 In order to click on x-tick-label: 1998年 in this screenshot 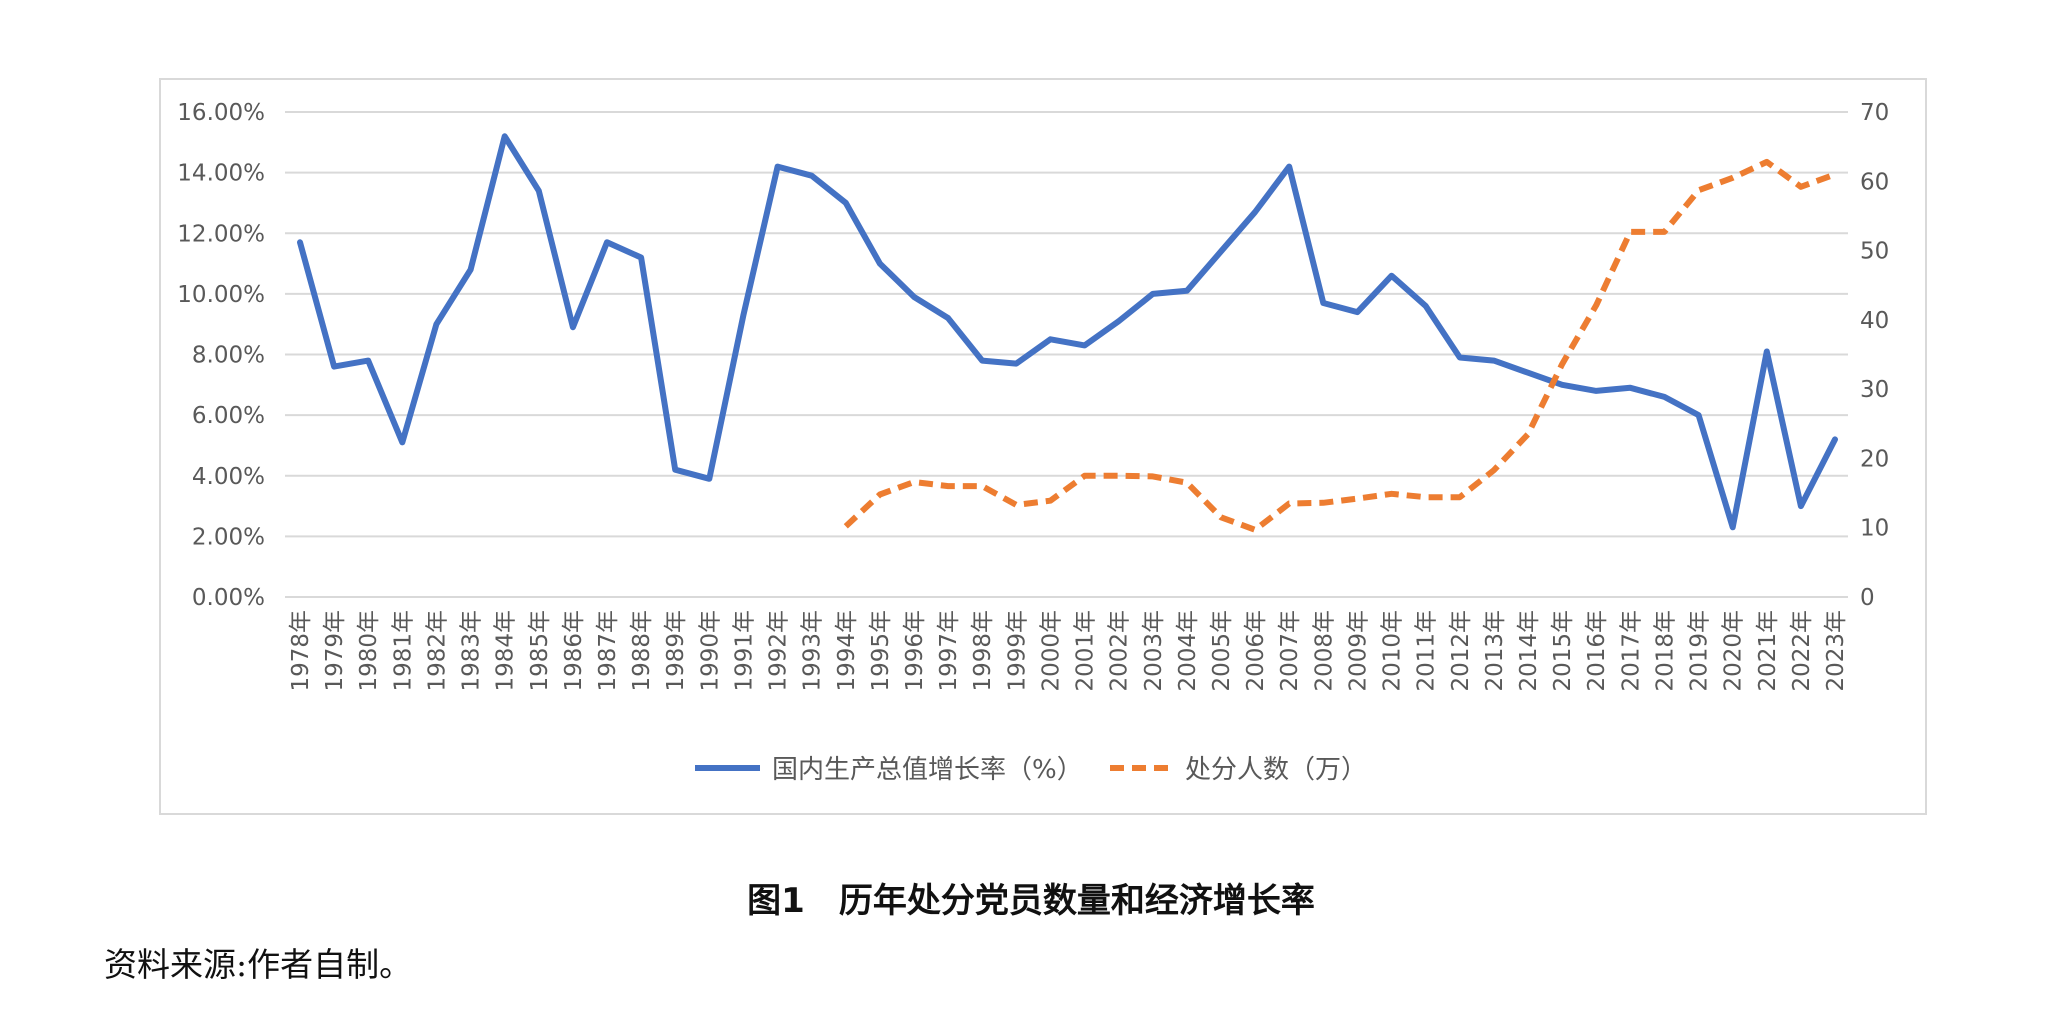, I will do `click(983, 651)`.